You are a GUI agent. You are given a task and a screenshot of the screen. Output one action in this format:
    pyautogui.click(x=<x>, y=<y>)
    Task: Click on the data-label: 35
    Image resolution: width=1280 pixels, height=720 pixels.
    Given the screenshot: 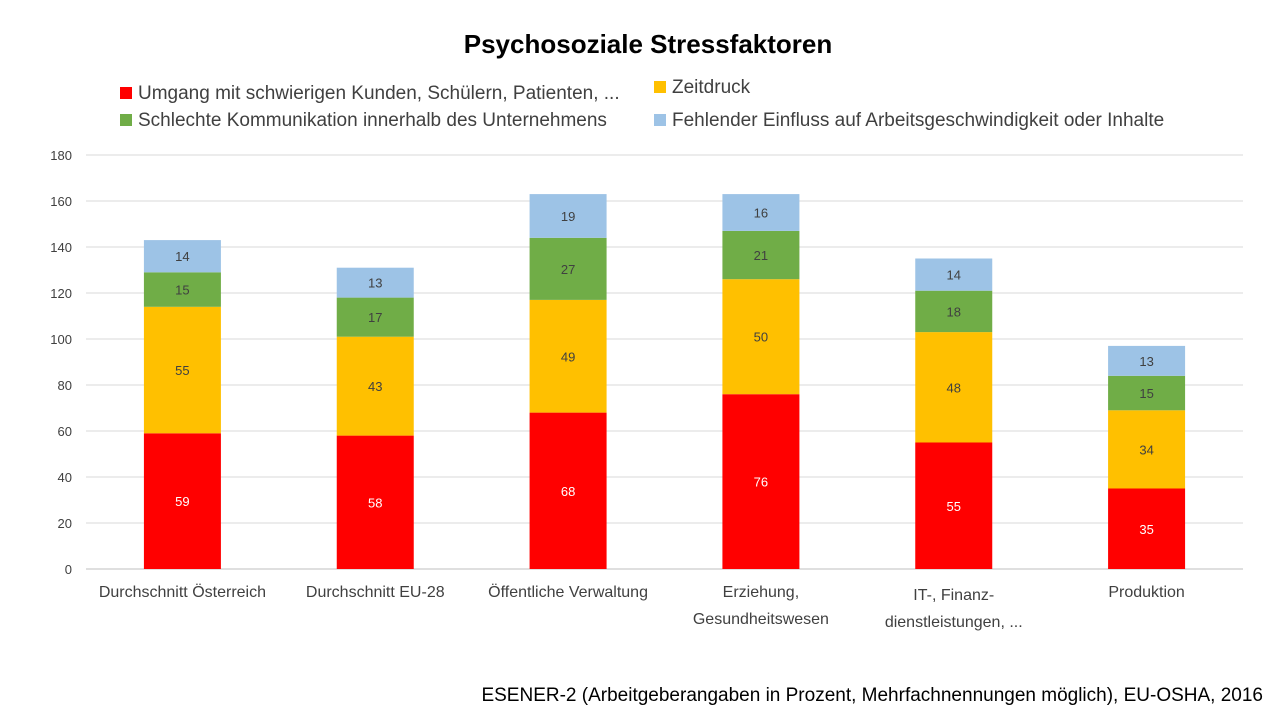 What is the action you would take?
    pyautogui.click(x=1146, y=529)
    